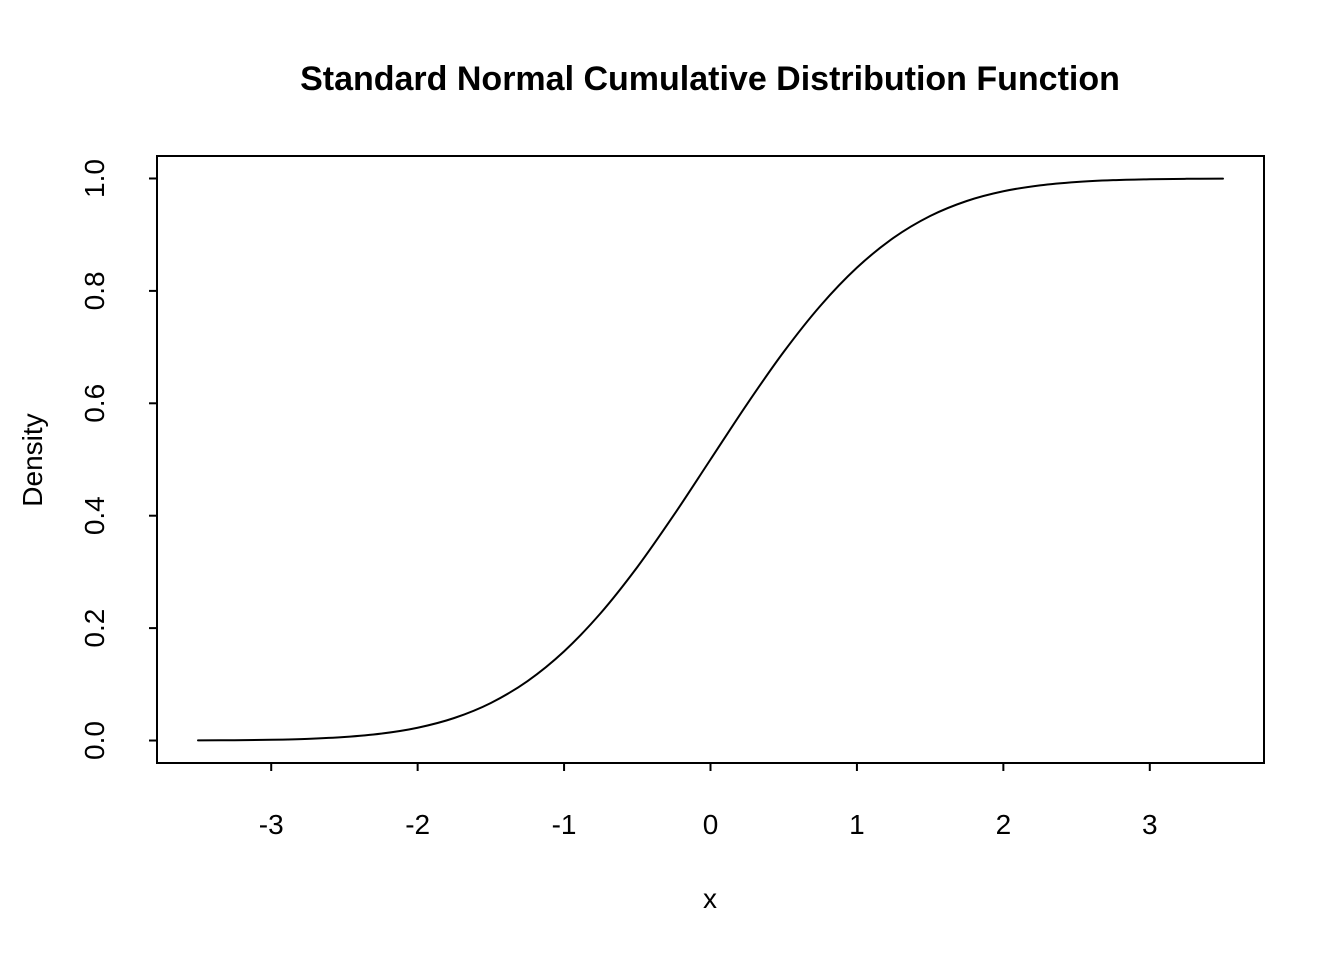  What do you see at coordinates (94, 515) in the screenshot?
I see `y-tick-label: 0.4` at bounding box center [94, 515].